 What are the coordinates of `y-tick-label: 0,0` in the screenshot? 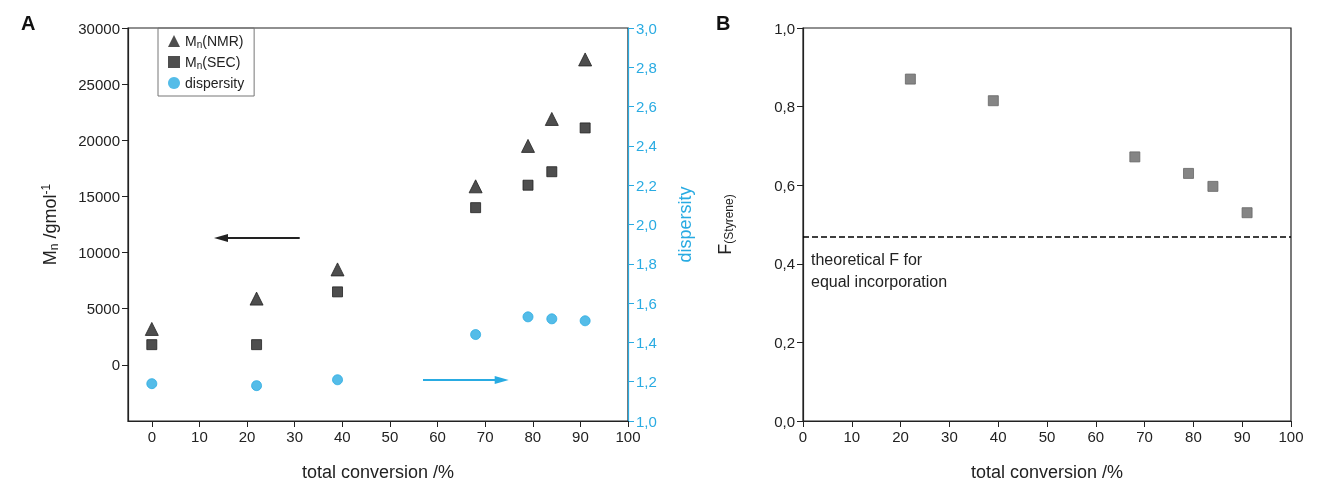 It's located at (784, 421).